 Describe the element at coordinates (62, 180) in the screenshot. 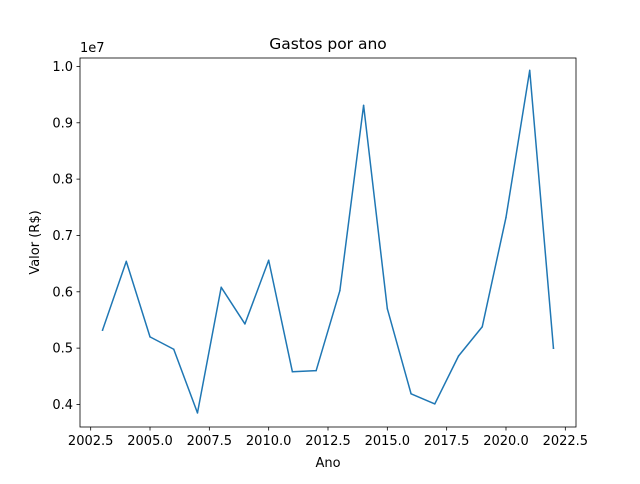

I see `y-tick-label: 0.8` at that location.